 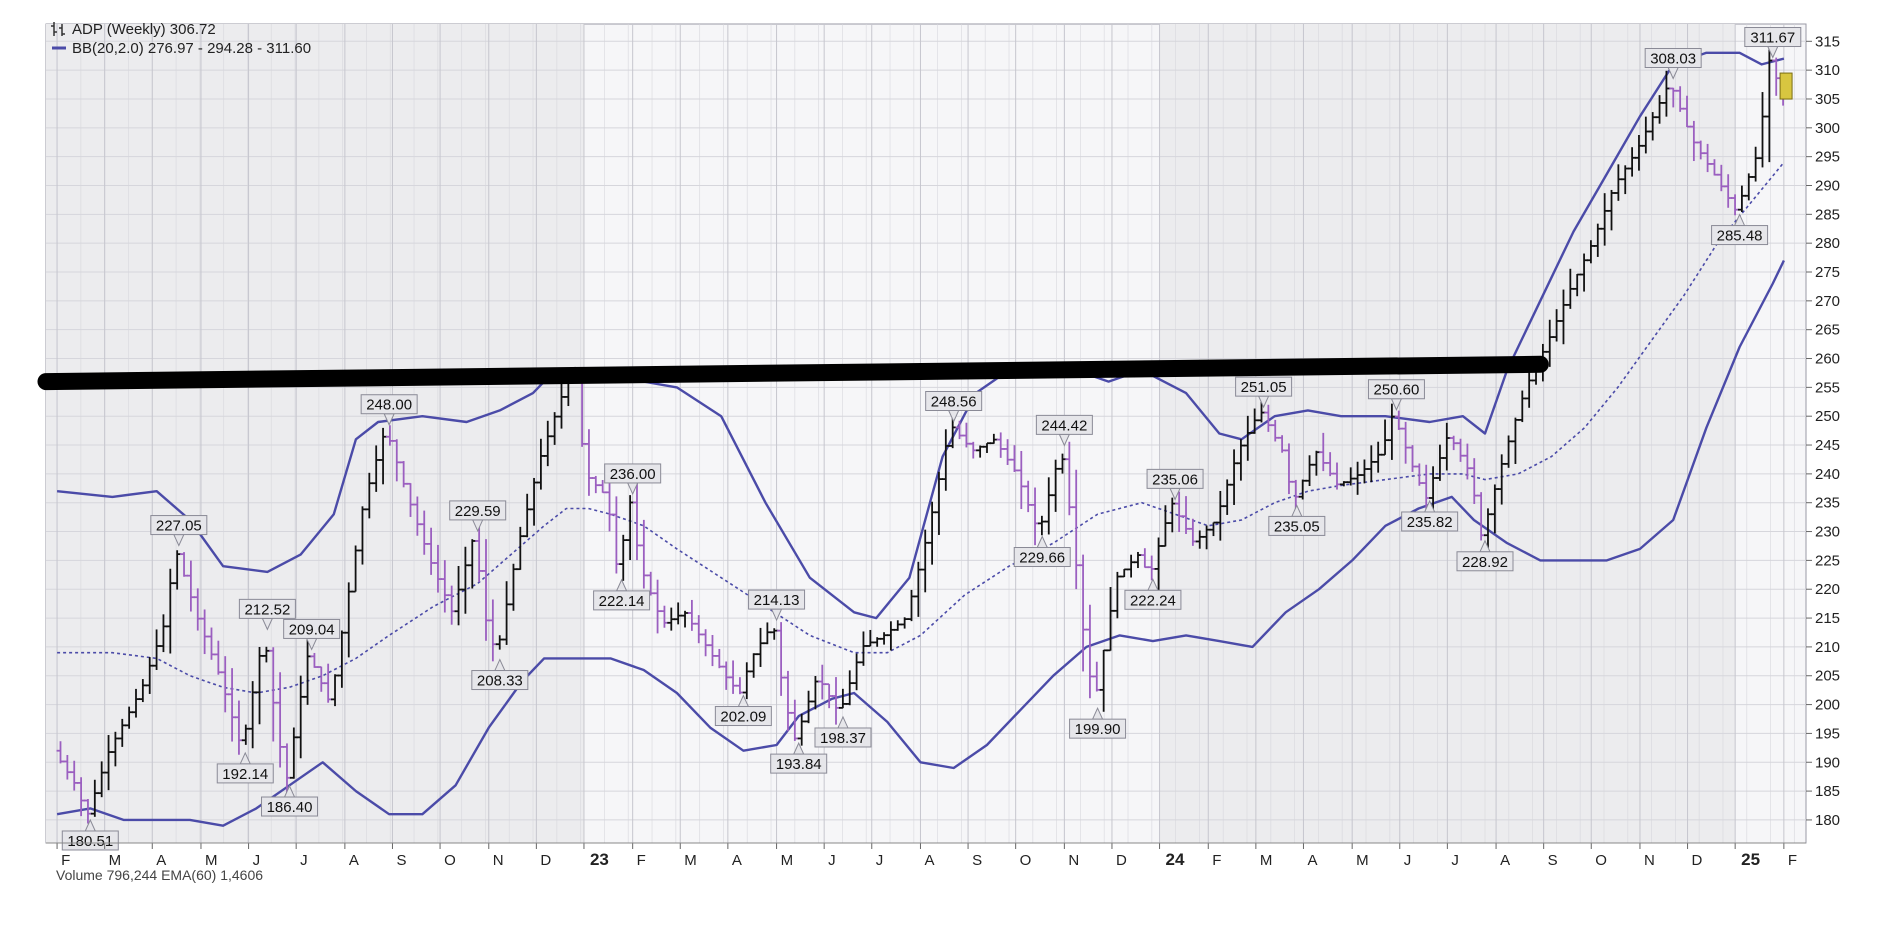 What do you see at coordinates (1827, 705) in the screenshot?
I see `y-tick-label: 200` at bounding box center [1827, 705].